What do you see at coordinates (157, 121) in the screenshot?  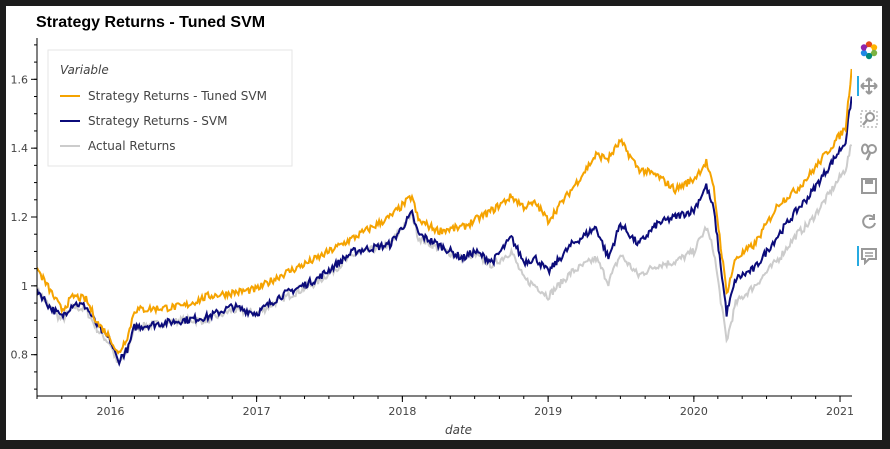 I see `legend-label: Strategy Returns - SVM` at bounding box center [157, 121].